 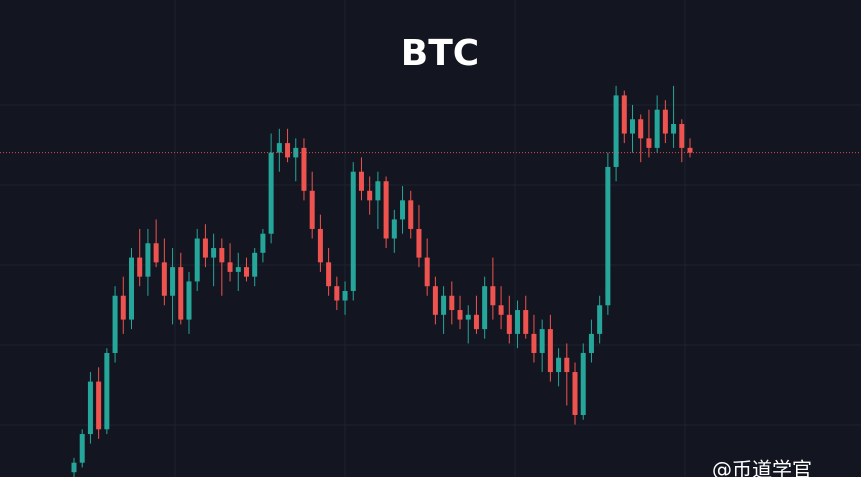 What do you see at coordinates (440, 53) in the screenshot?
I see `chart-title: BTC` at bounding box center [440, 53].